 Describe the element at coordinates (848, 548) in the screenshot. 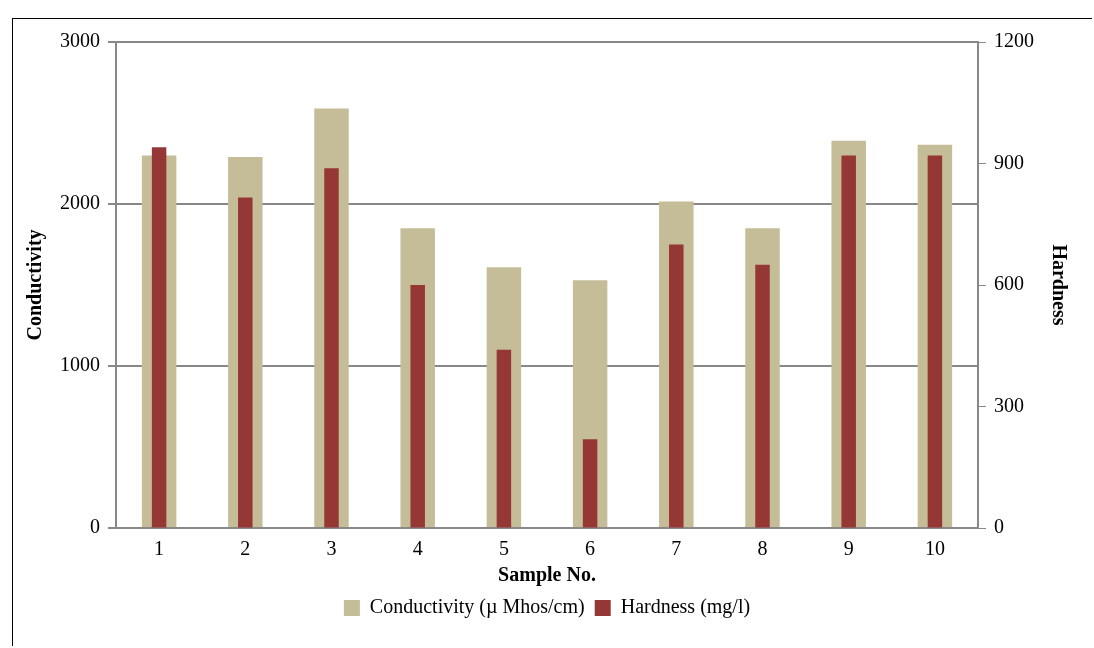

I see `x-tick-label: 9` at that location.